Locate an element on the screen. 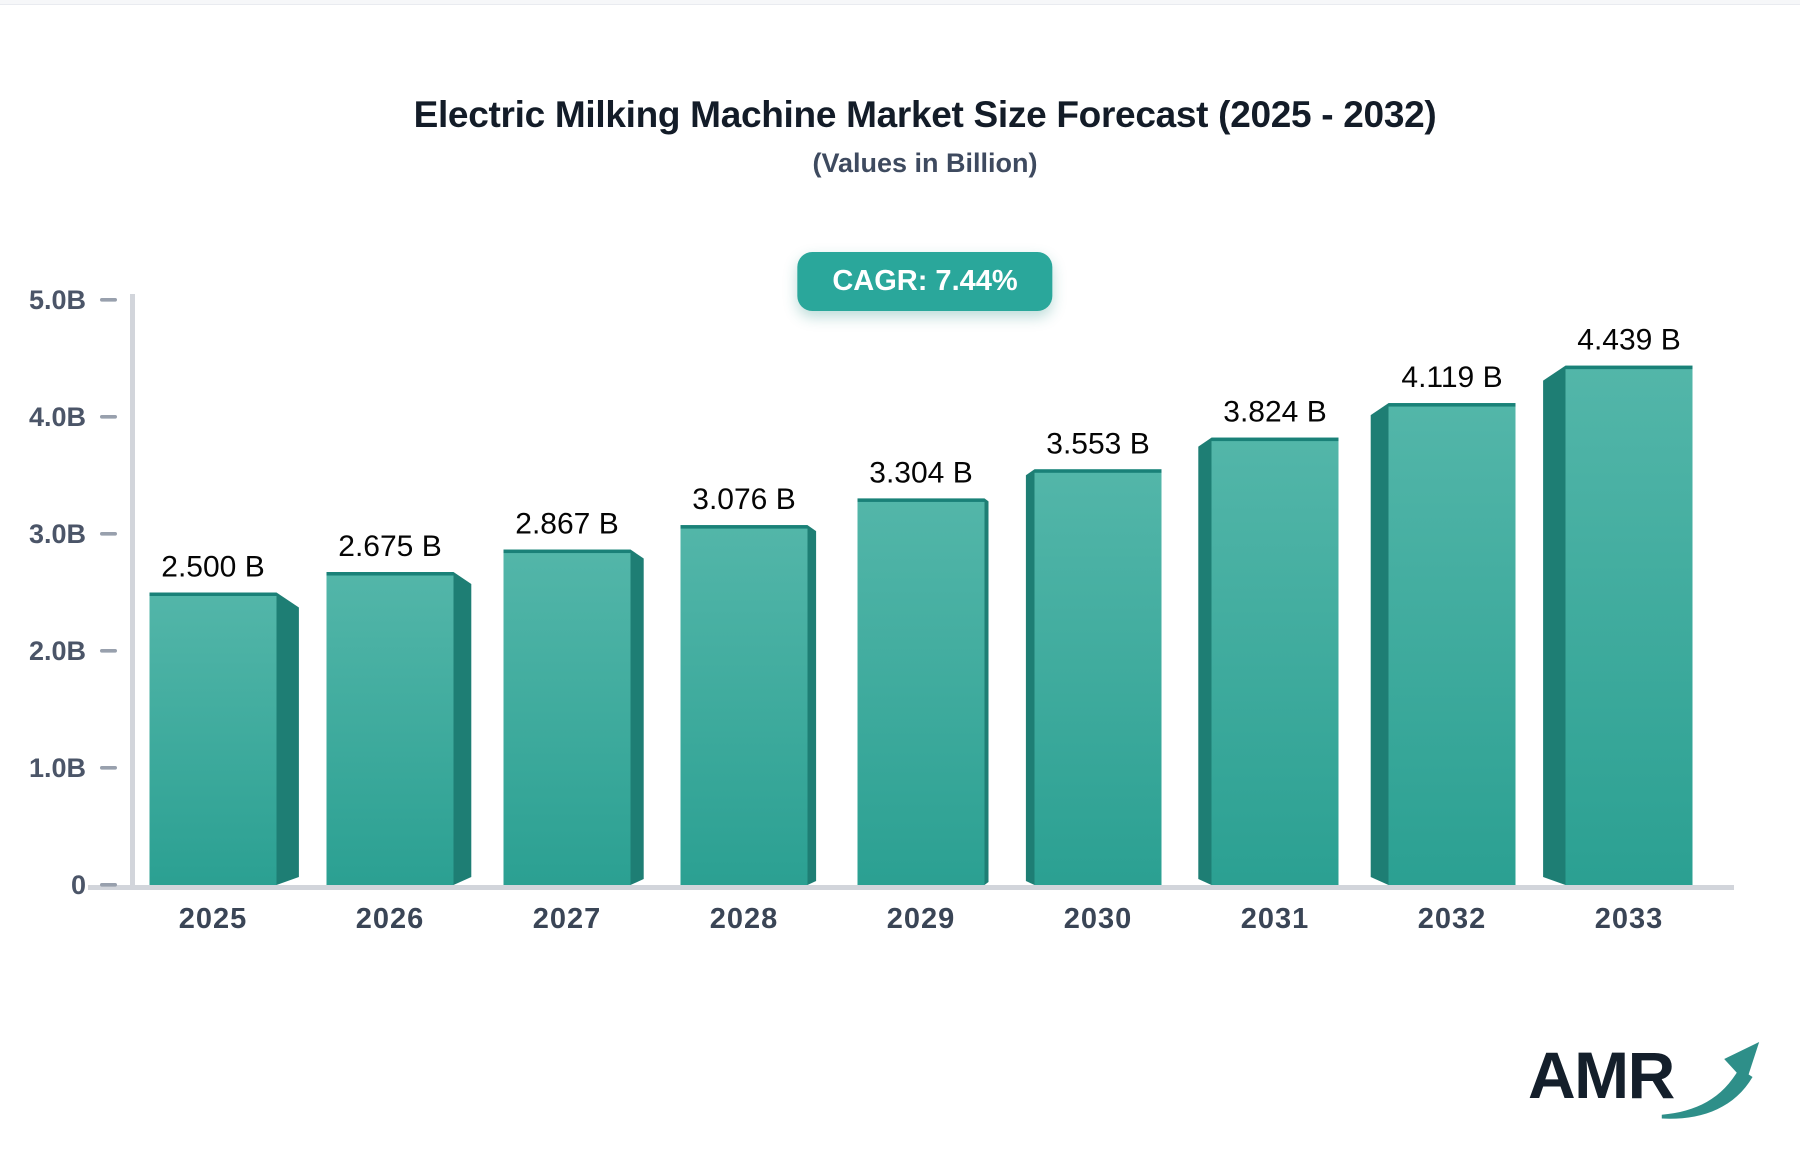  bar-group-2031: 3.824 B 2031 is located at coordinates (1268, 665).